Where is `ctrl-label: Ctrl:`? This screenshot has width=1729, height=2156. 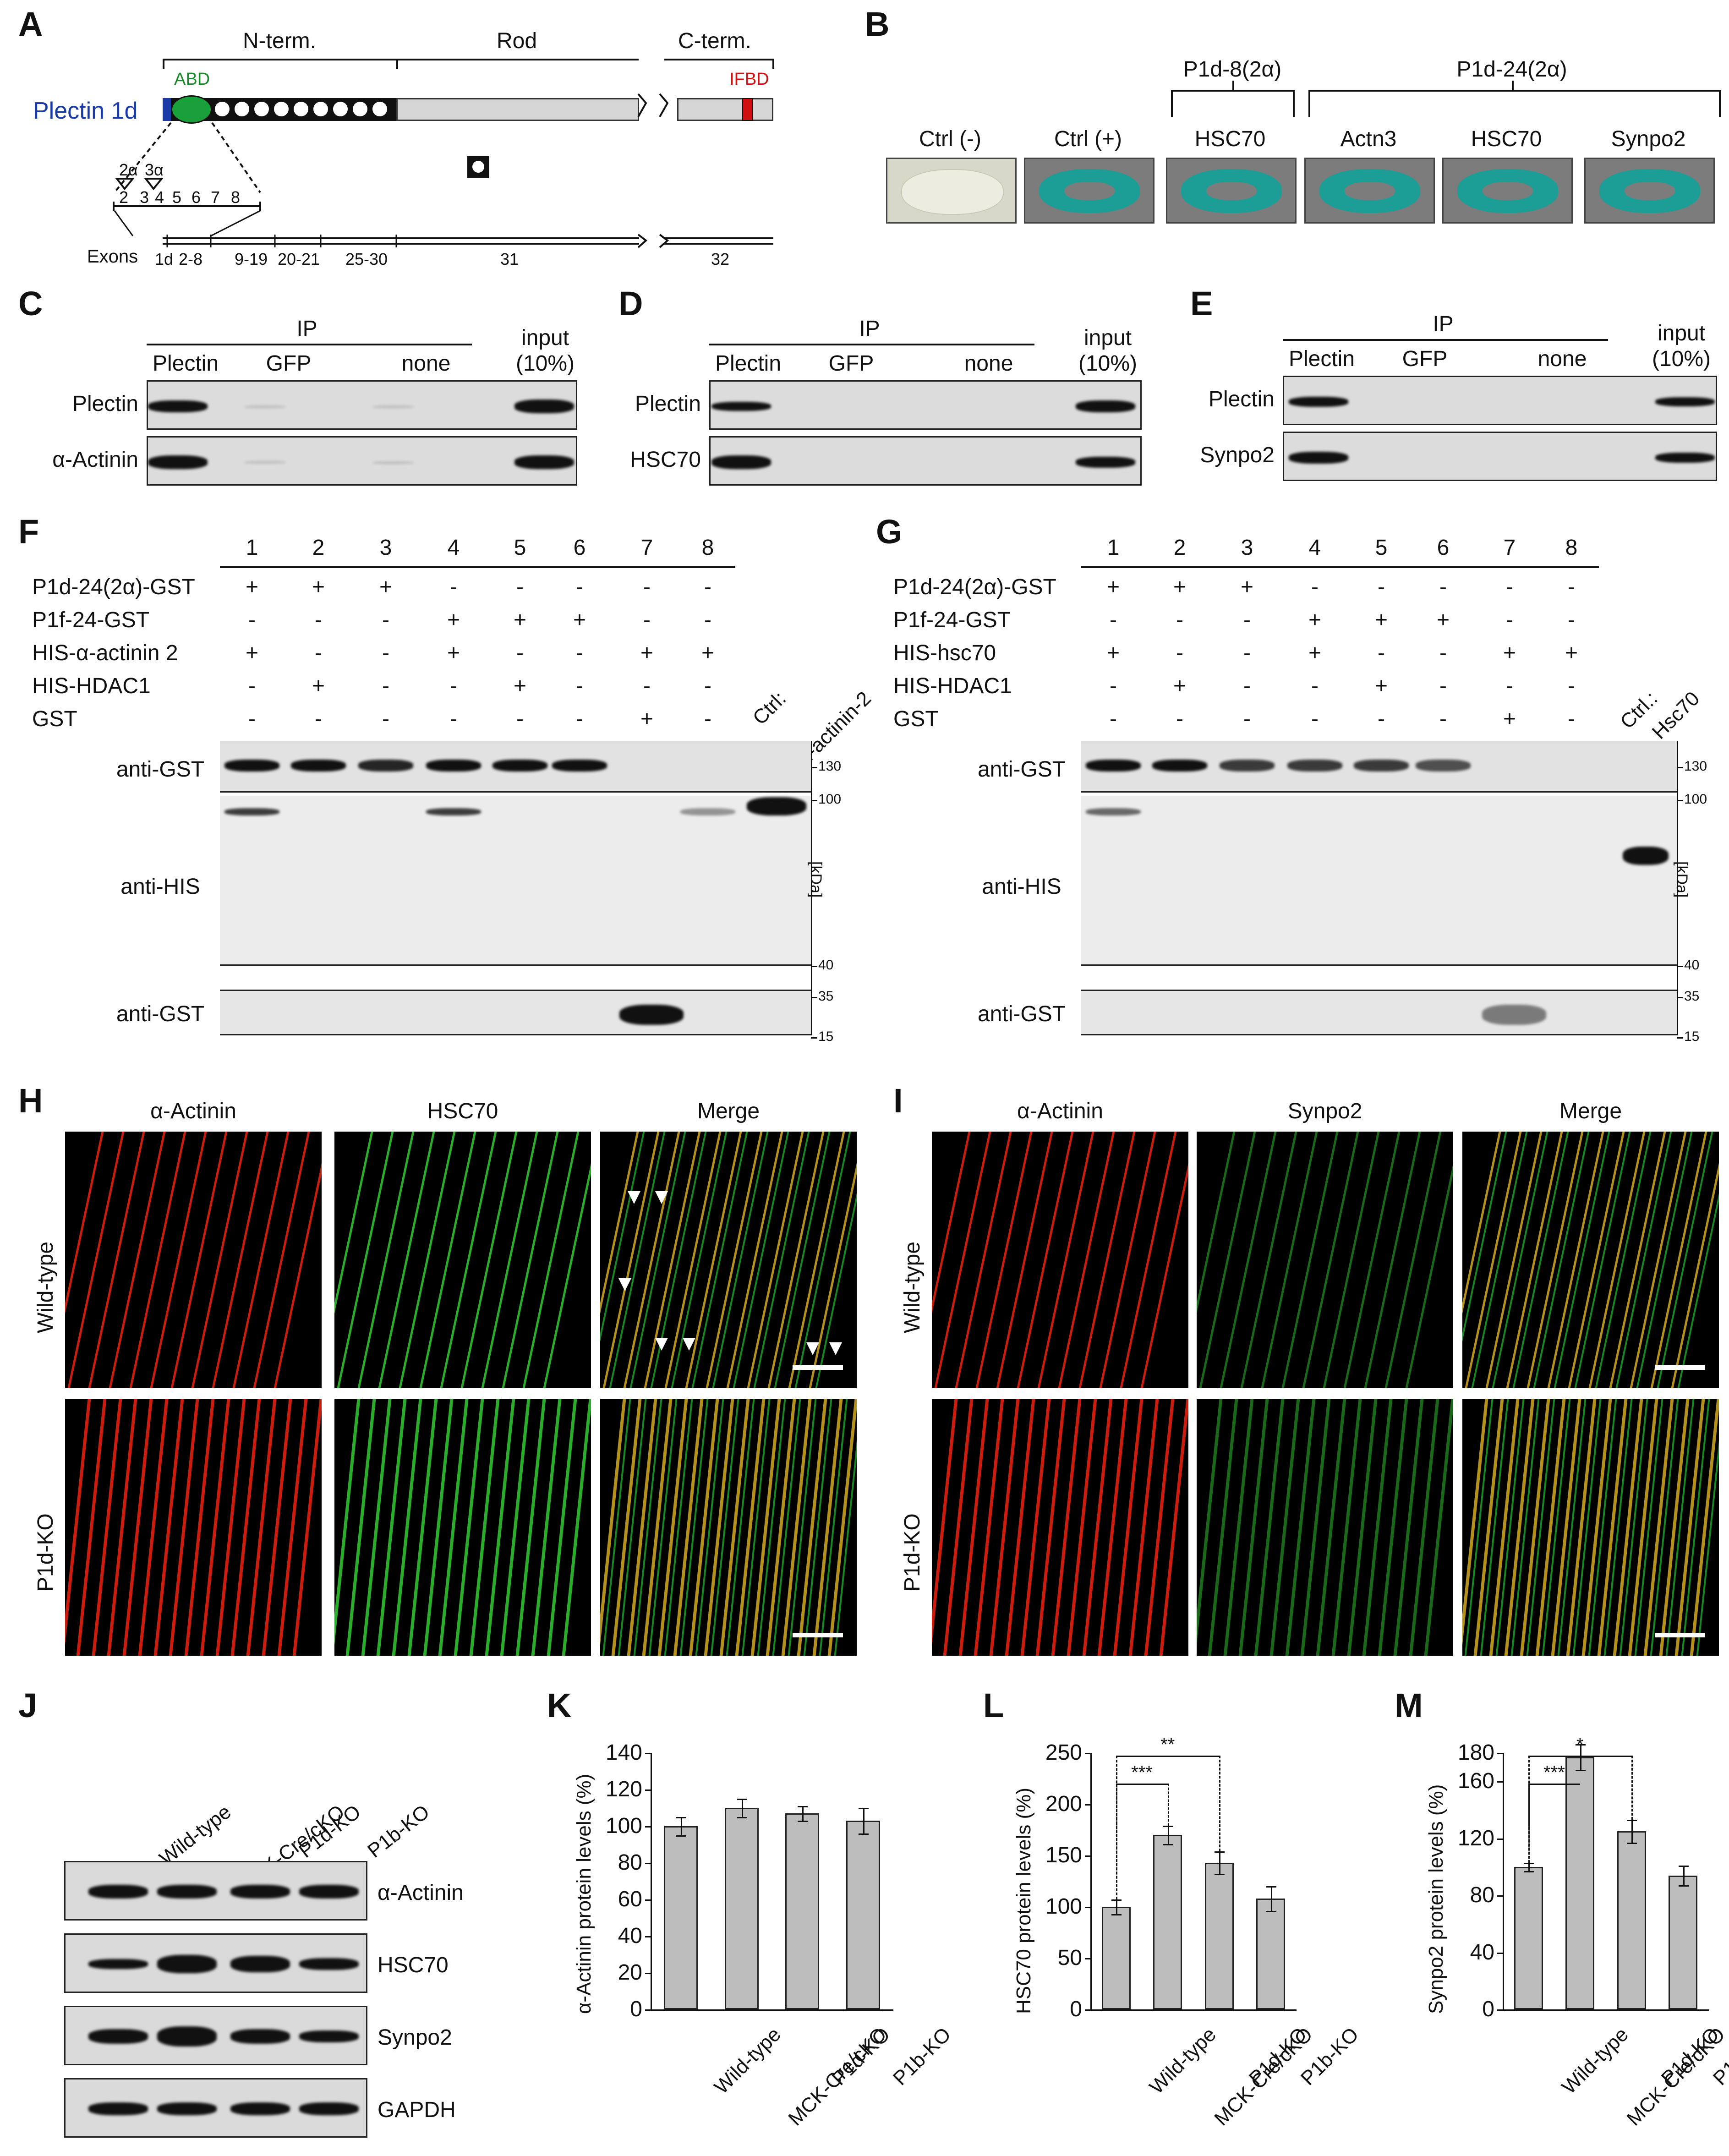
ctrl-label: Ctrl: is located at coordinates (770, 708).